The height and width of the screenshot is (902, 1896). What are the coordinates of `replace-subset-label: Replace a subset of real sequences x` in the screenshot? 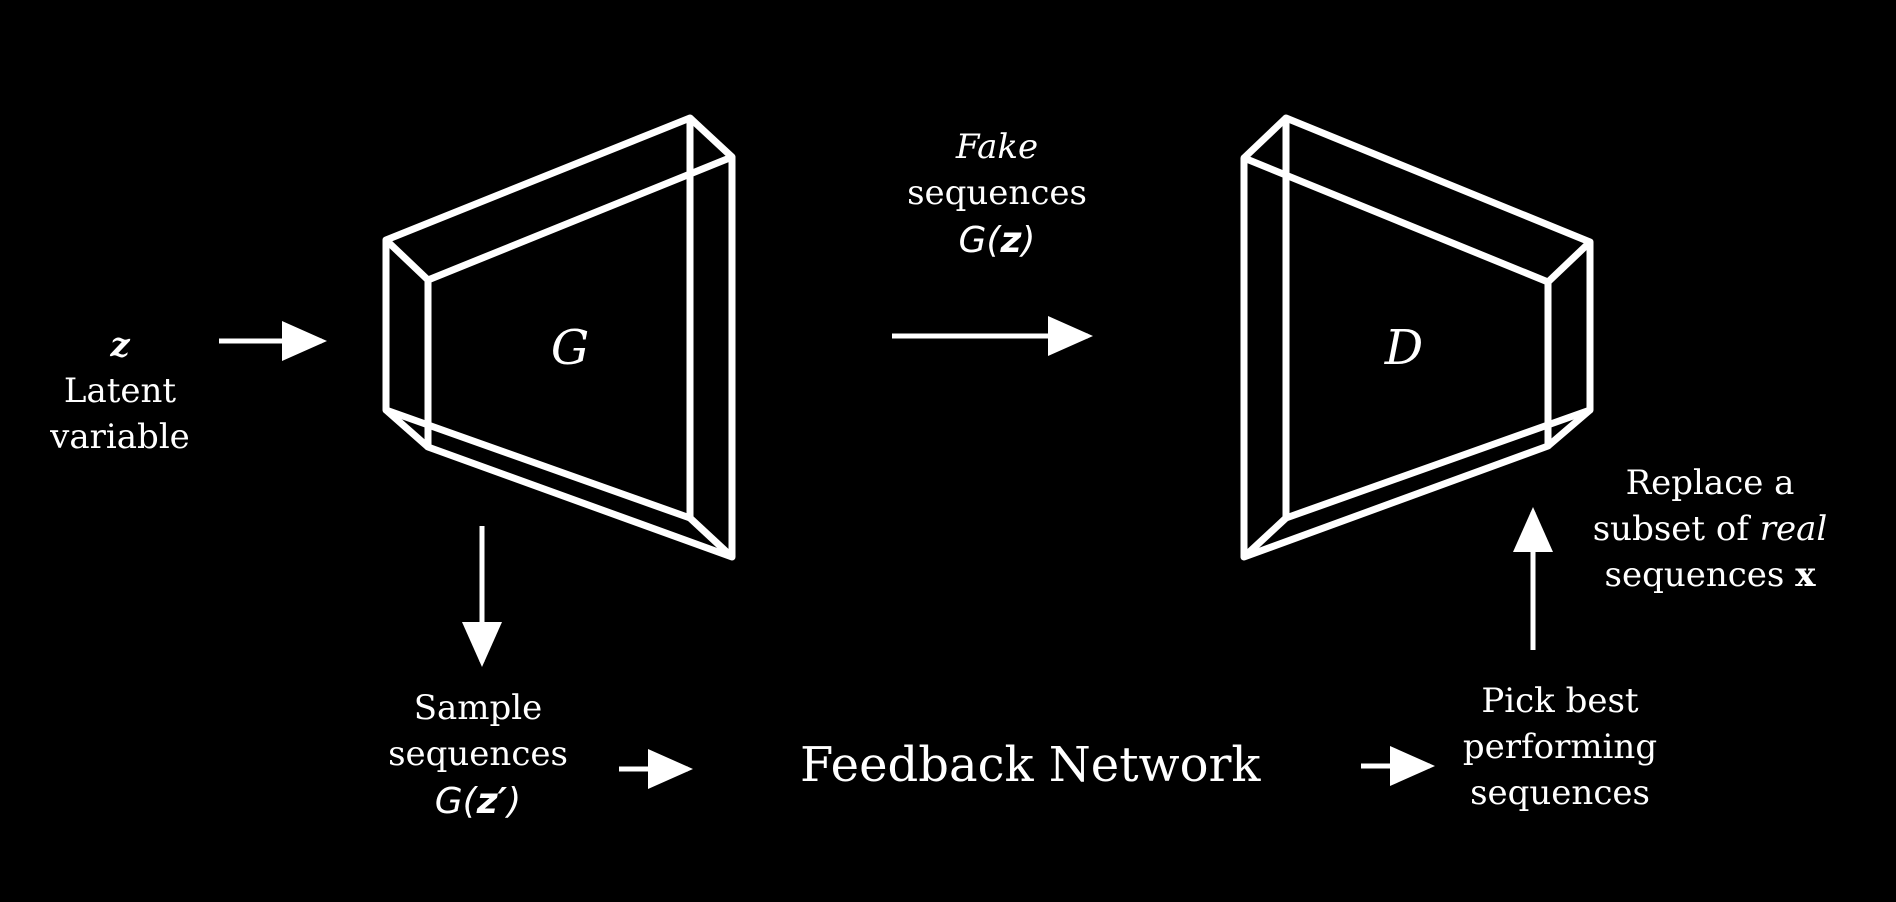 It's located at (1710, 529).